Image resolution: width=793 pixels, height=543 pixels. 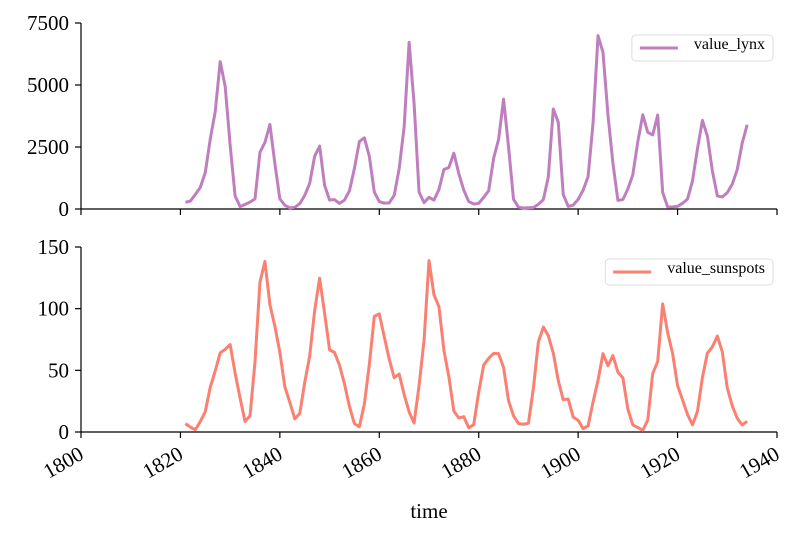 What do you see at coordinates (163, 463) in the screenshot?
I see `x-tick-label: 1820` at bounding box center [163, 463].